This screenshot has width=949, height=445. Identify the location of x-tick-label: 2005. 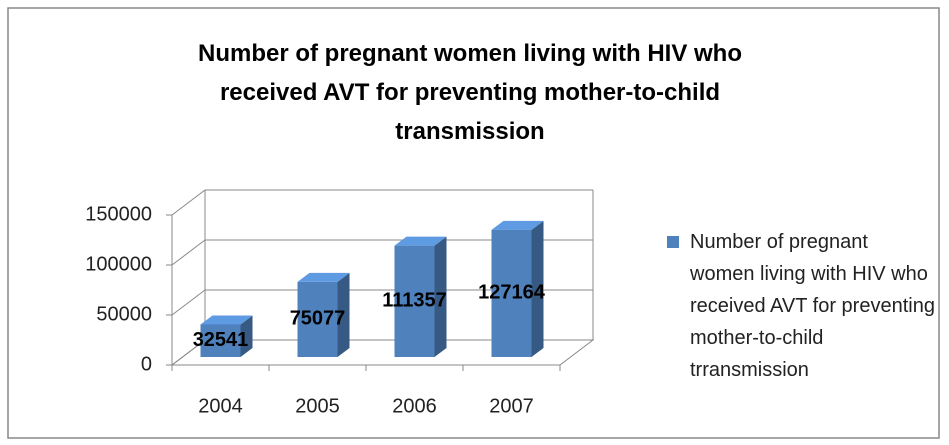
(317, 406).